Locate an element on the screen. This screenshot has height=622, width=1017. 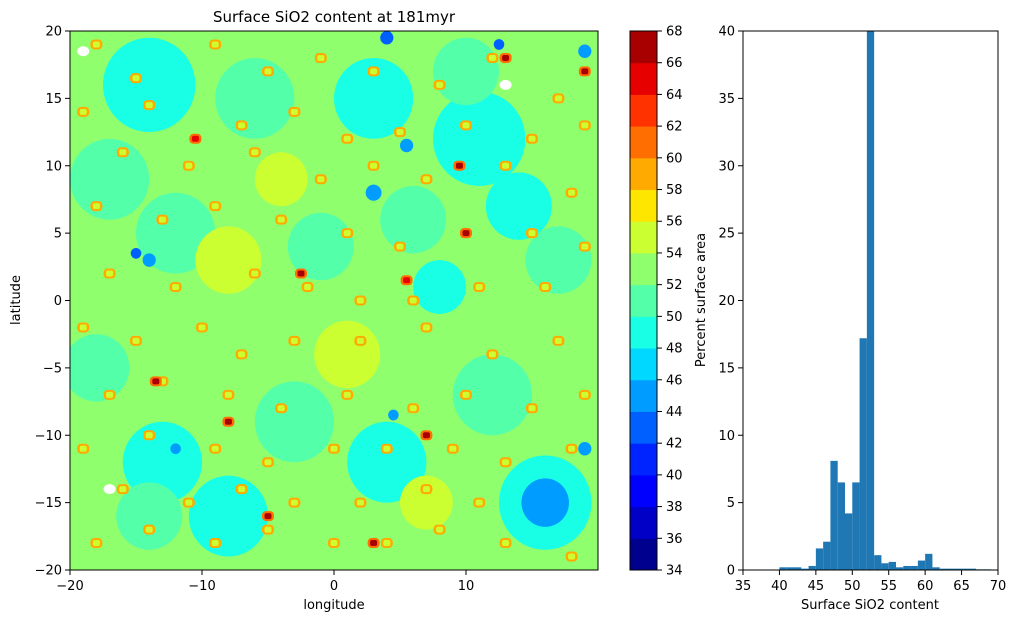
histogram-y-tick-label: 15 is located at coordinates (726, 368).